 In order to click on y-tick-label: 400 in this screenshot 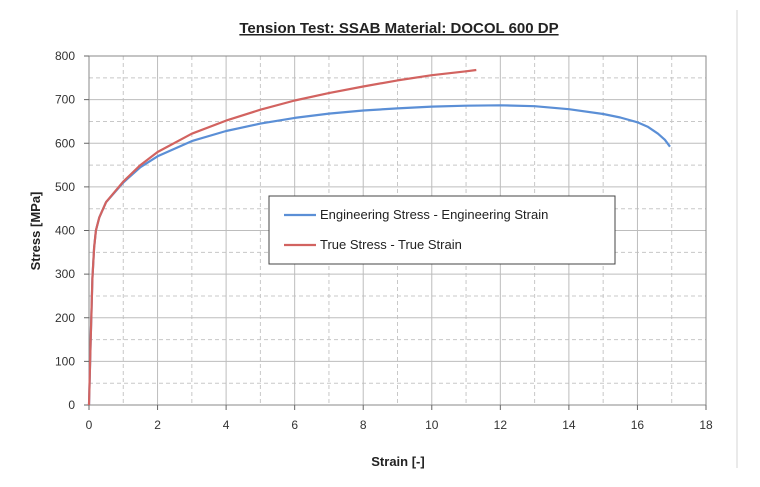, I will do `click(65, 231)`.